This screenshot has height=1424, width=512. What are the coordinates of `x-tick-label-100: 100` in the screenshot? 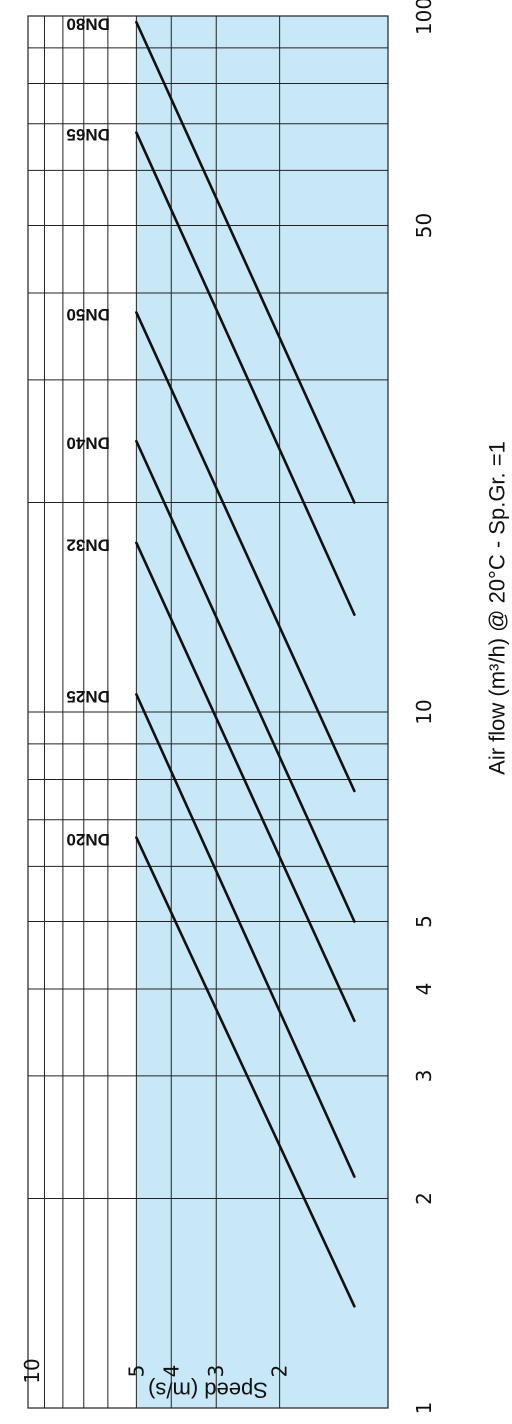 It's located at (424, 17).